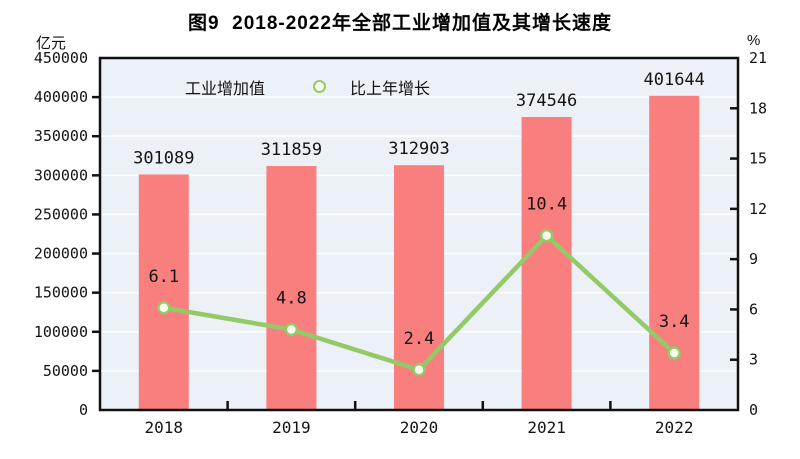 Image resolution: width=800 pixels, height=459 pixels. Describe the element at coordinates (156, 87) in the screenshot. I see `legend-bar-swatch-icon` at that location.